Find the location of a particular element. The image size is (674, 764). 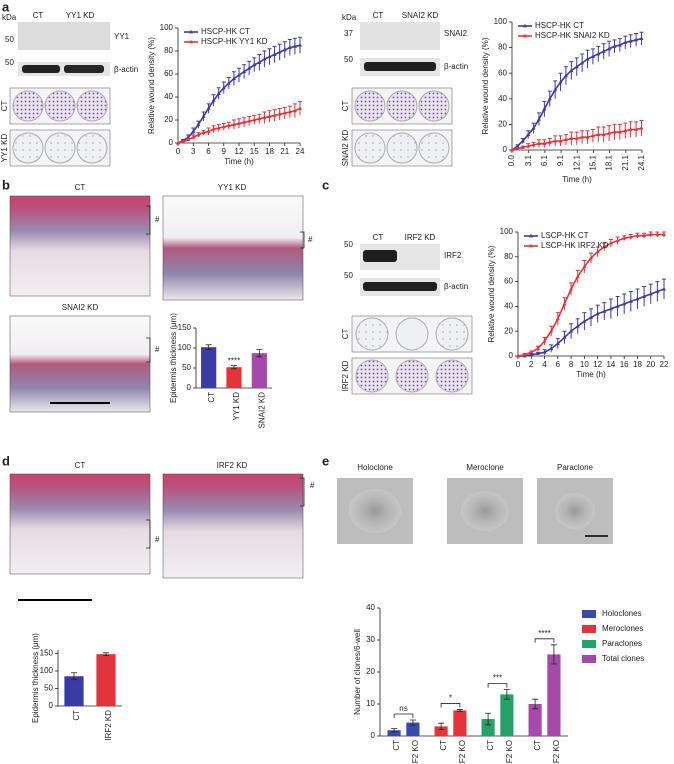

y-tick-label: 60 is located at coordinates (168, 73).